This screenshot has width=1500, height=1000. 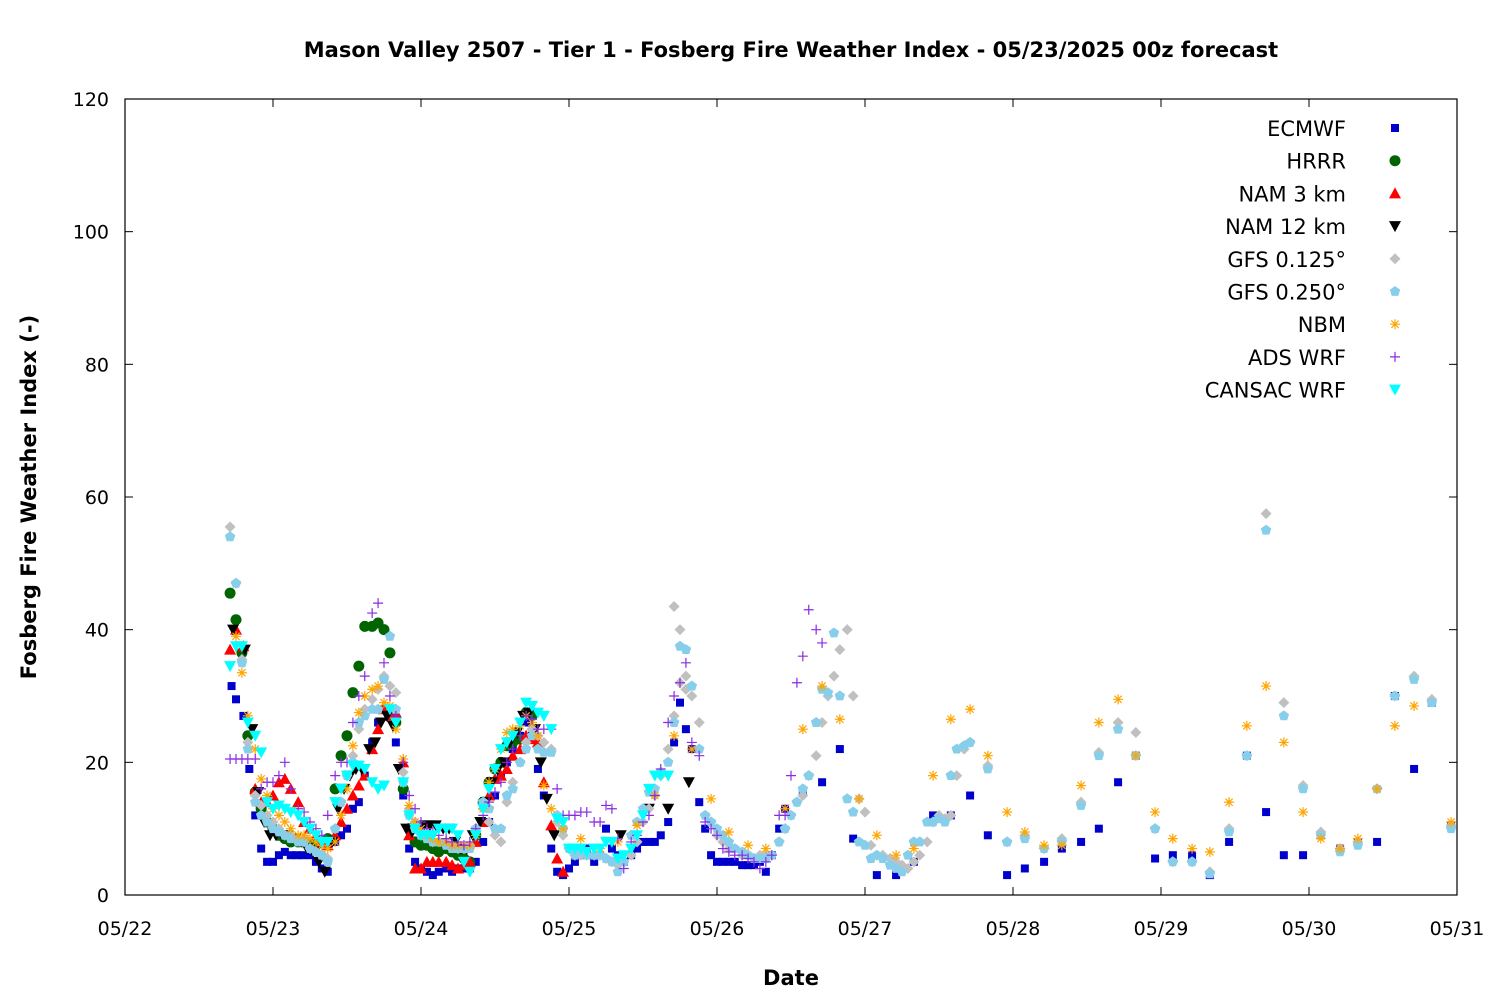 What do you see at coordinates (1286, 293) in the screenshot?
I see `legend-label: GFS 0.250°` at bounding box center [1286, 293].